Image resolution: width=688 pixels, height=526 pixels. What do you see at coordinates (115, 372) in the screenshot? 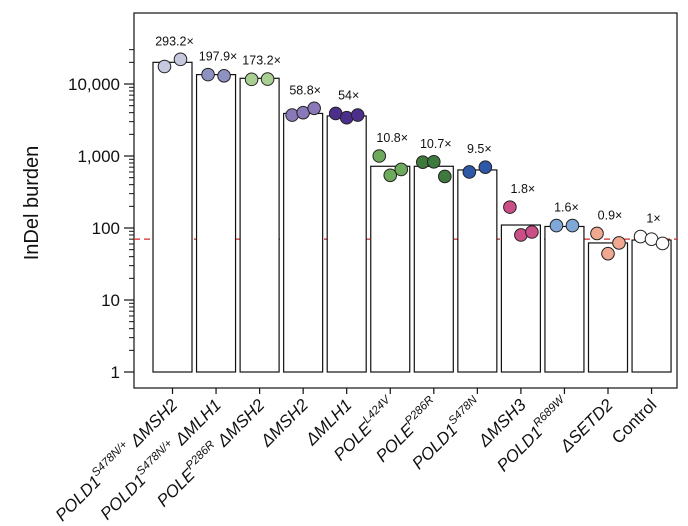
I see `y-tick-label-0: 1` at bounding box center [115, 372].